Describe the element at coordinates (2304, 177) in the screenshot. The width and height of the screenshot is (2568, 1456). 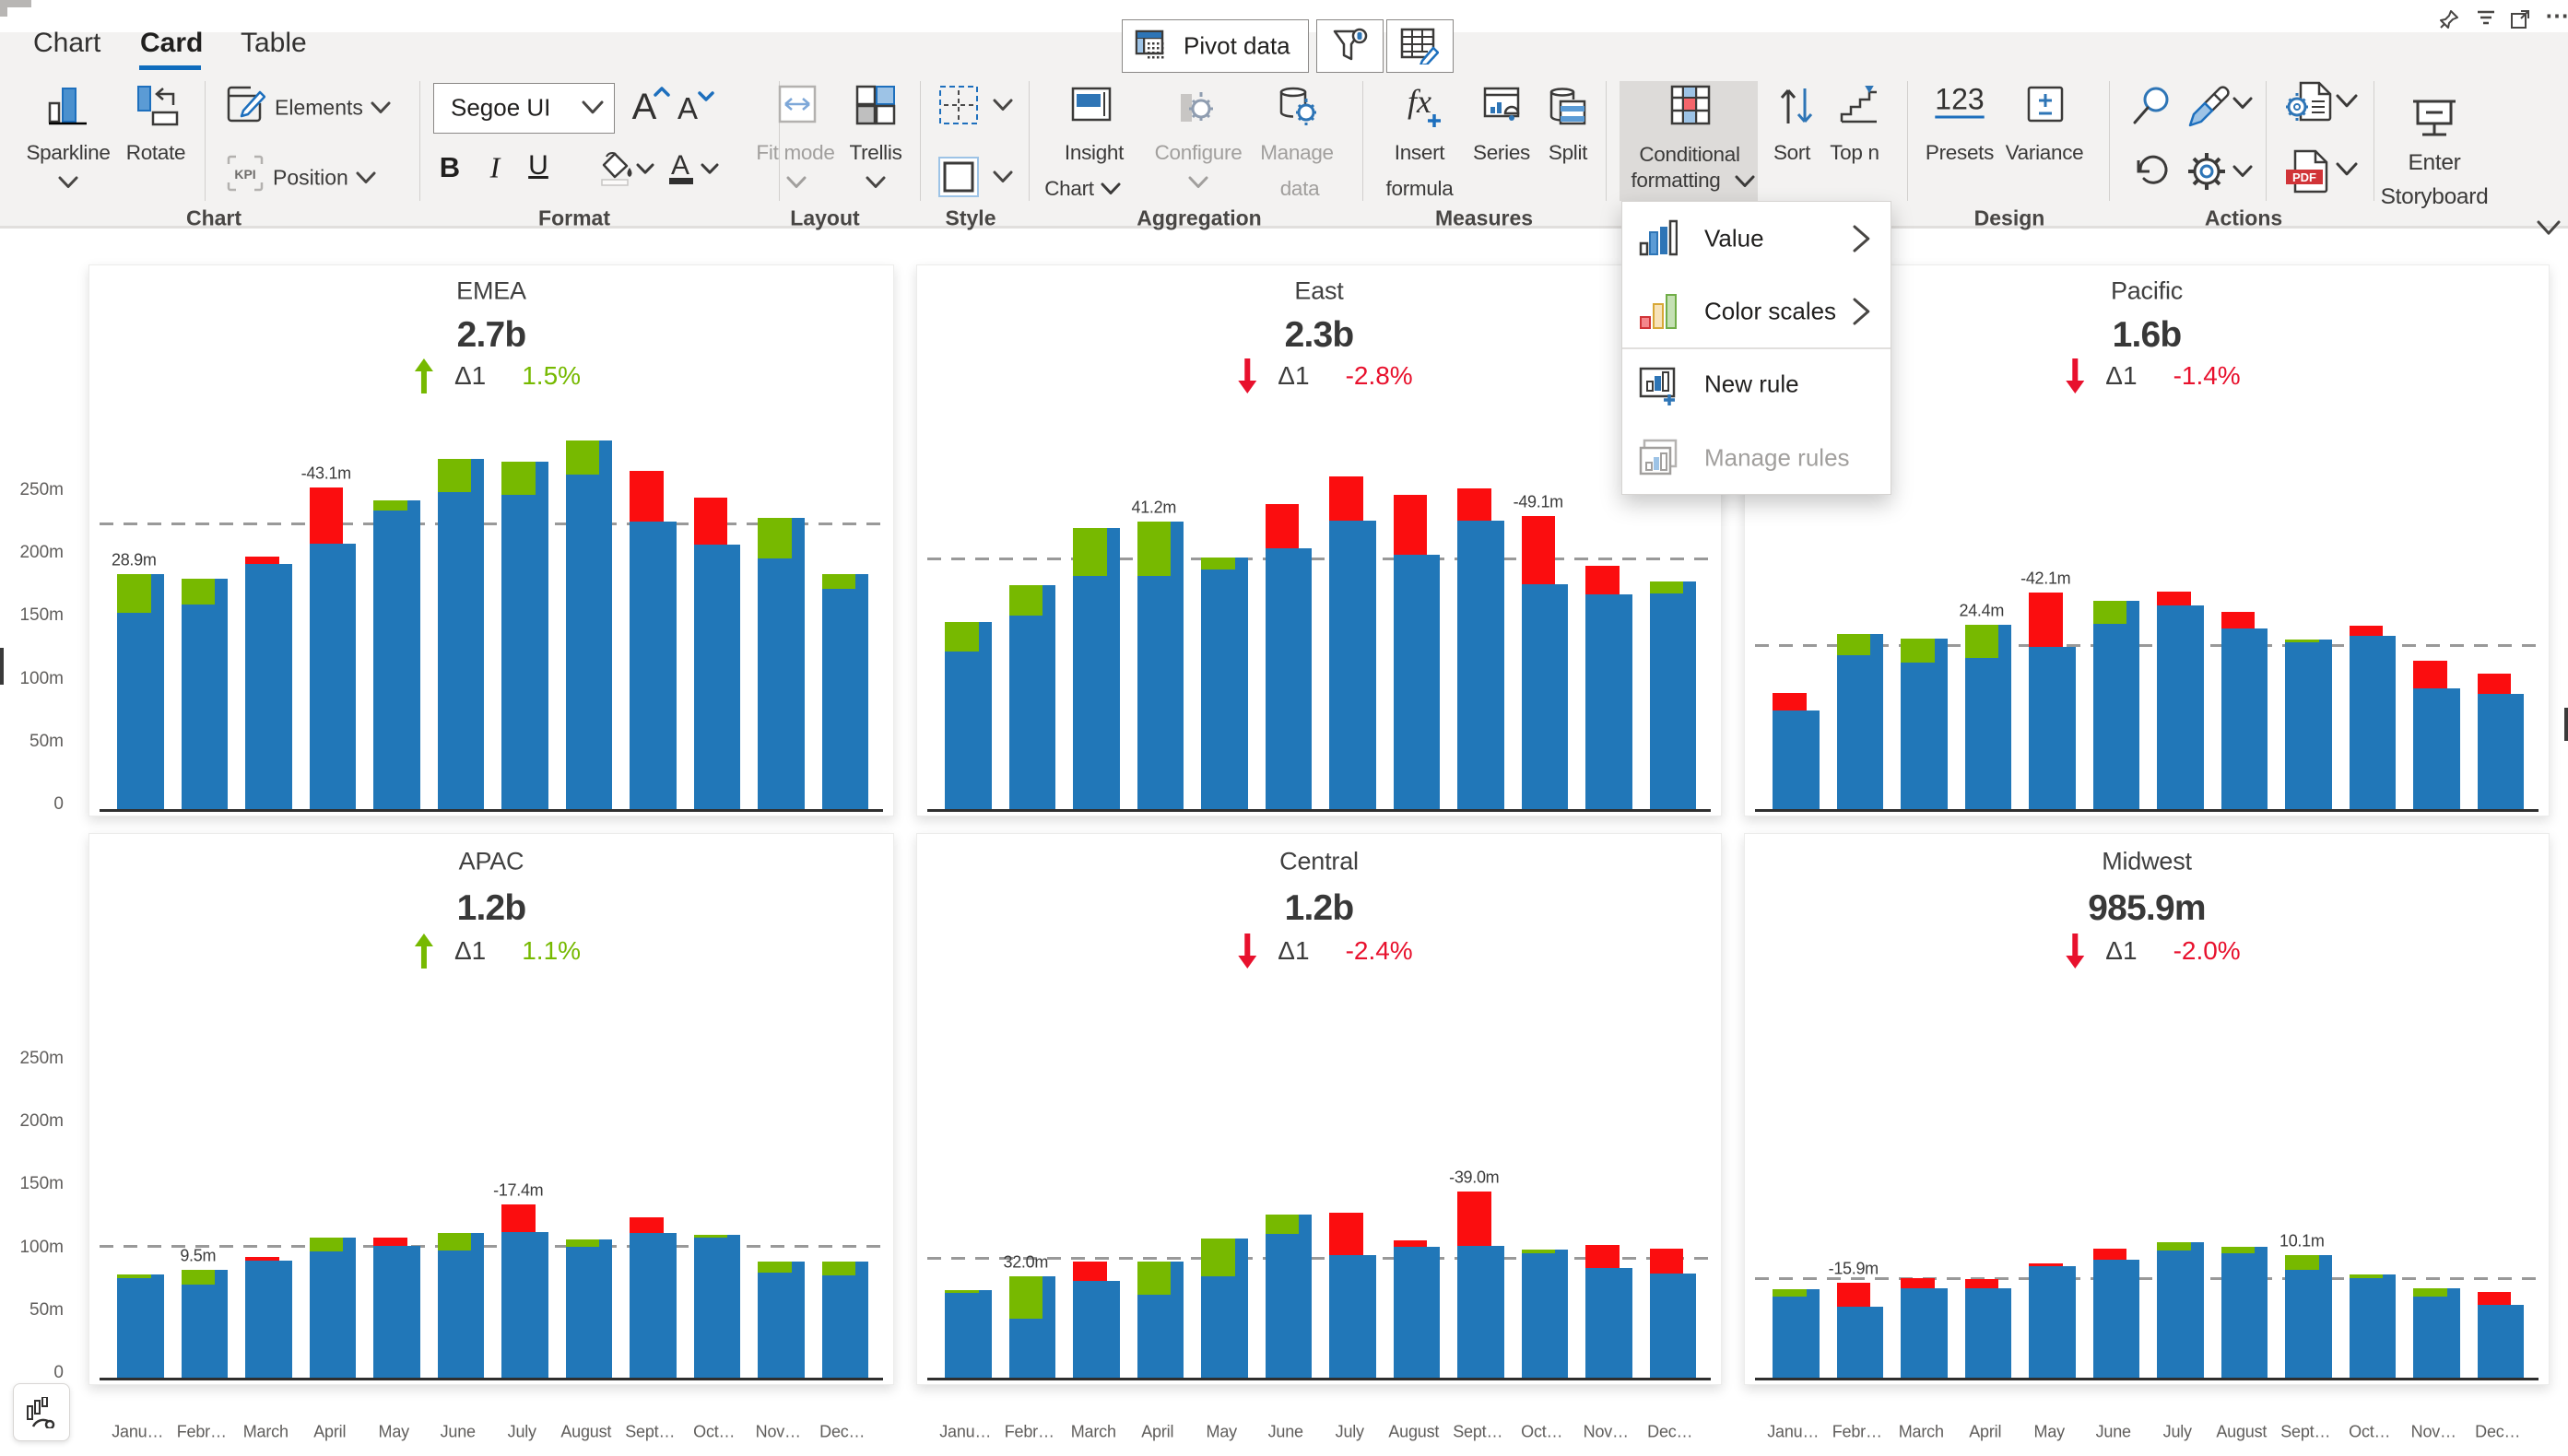
I see `svg-text: PDF` at that location.